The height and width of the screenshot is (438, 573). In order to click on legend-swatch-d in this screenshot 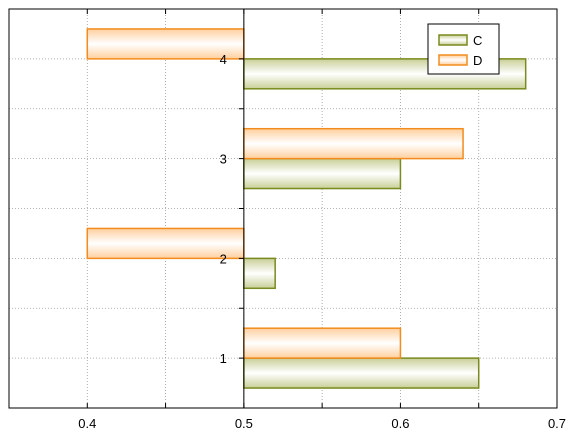, I will do `click(453, 60)`.